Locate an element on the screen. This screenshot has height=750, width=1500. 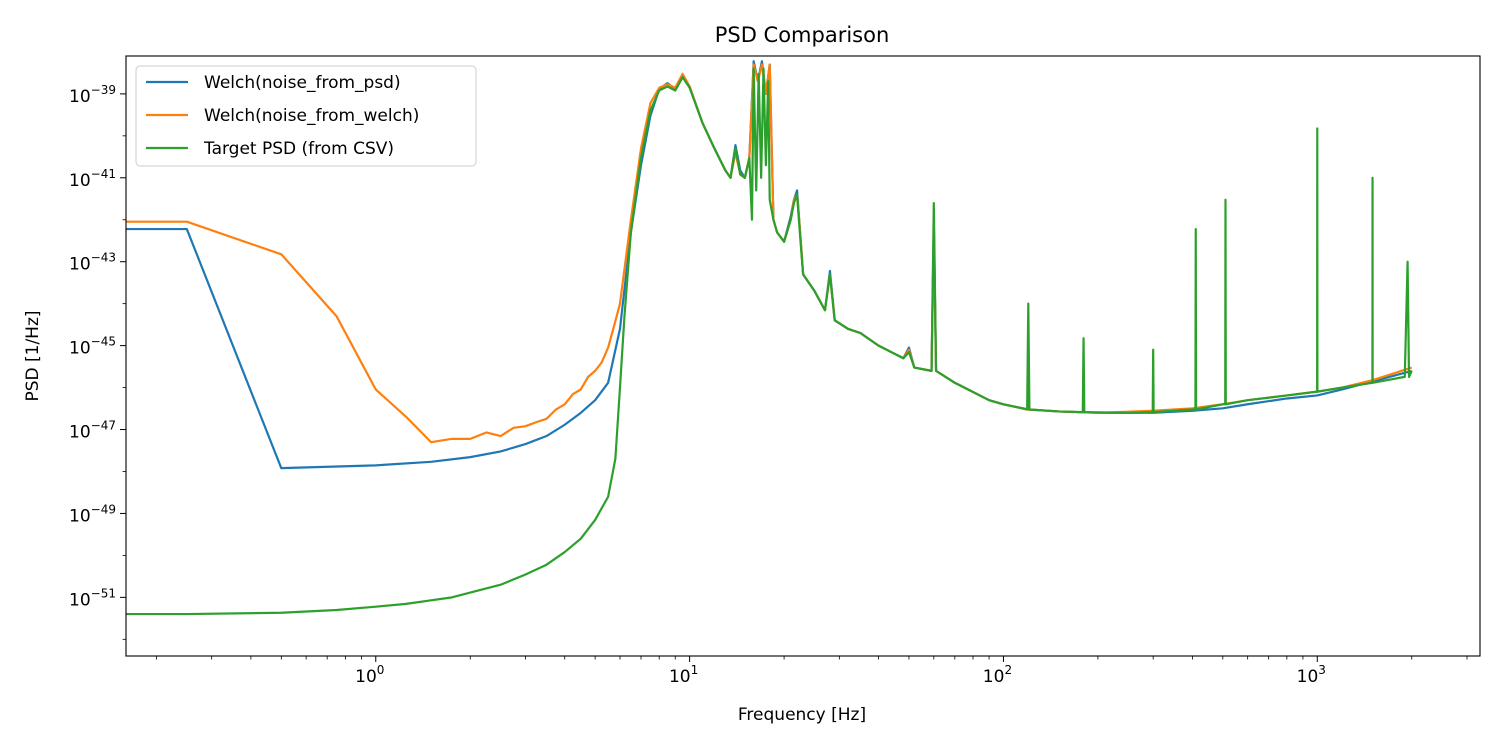
x-tick-label: 10³ is located at coordinates (1311, 675).